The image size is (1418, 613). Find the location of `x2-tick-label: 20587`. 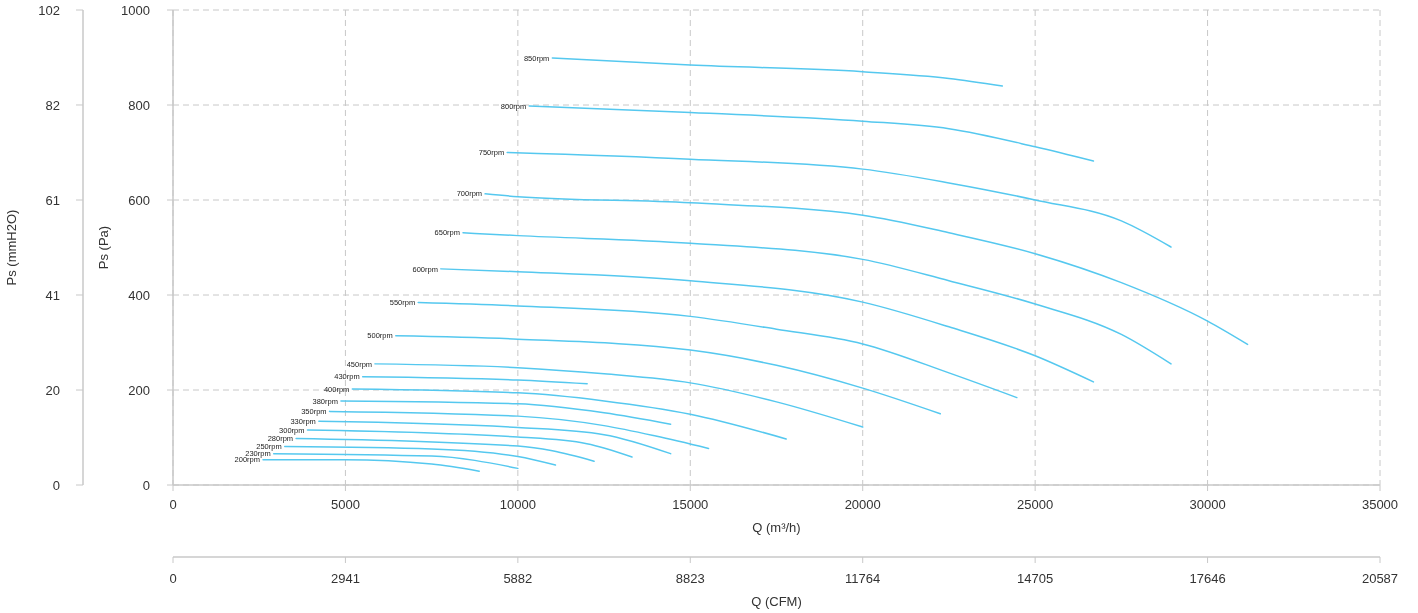

x2-tick-label: 20587 is located at coordinates (1380, 578).